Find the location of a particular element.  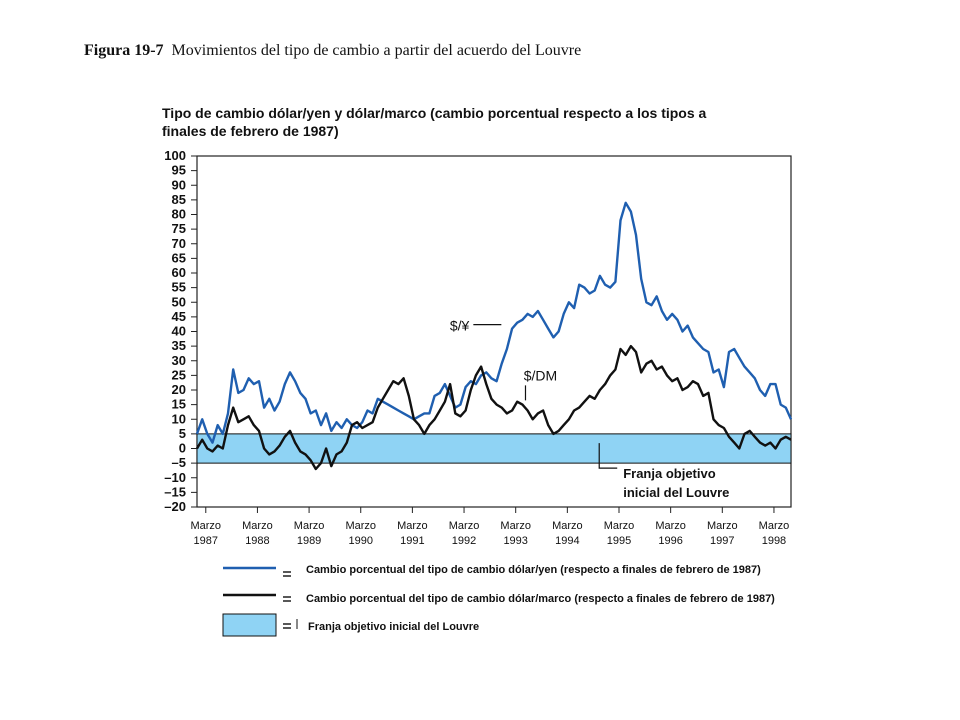

louvre-target-band is located at coordinates (494, 448).